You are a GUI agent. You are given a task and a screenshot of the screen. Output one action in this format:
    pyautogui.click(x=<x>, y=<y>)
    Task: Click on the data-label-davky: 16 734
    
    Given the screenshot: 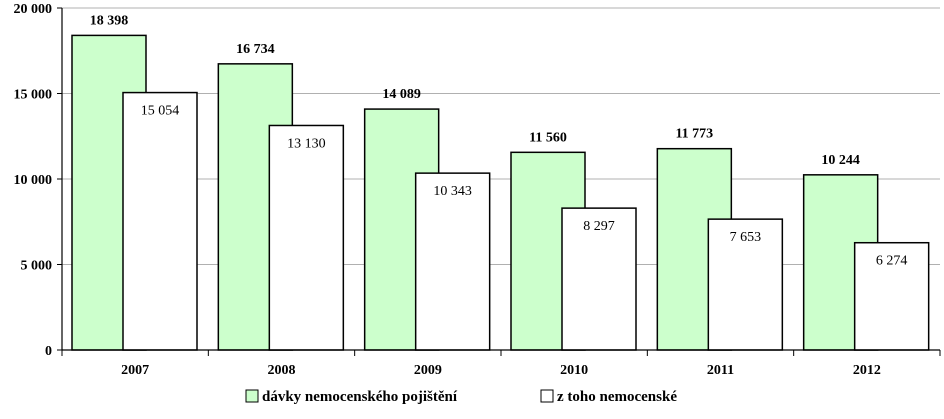 What is the action you would take?
    pyautogui.click(x=255, y=49)
    